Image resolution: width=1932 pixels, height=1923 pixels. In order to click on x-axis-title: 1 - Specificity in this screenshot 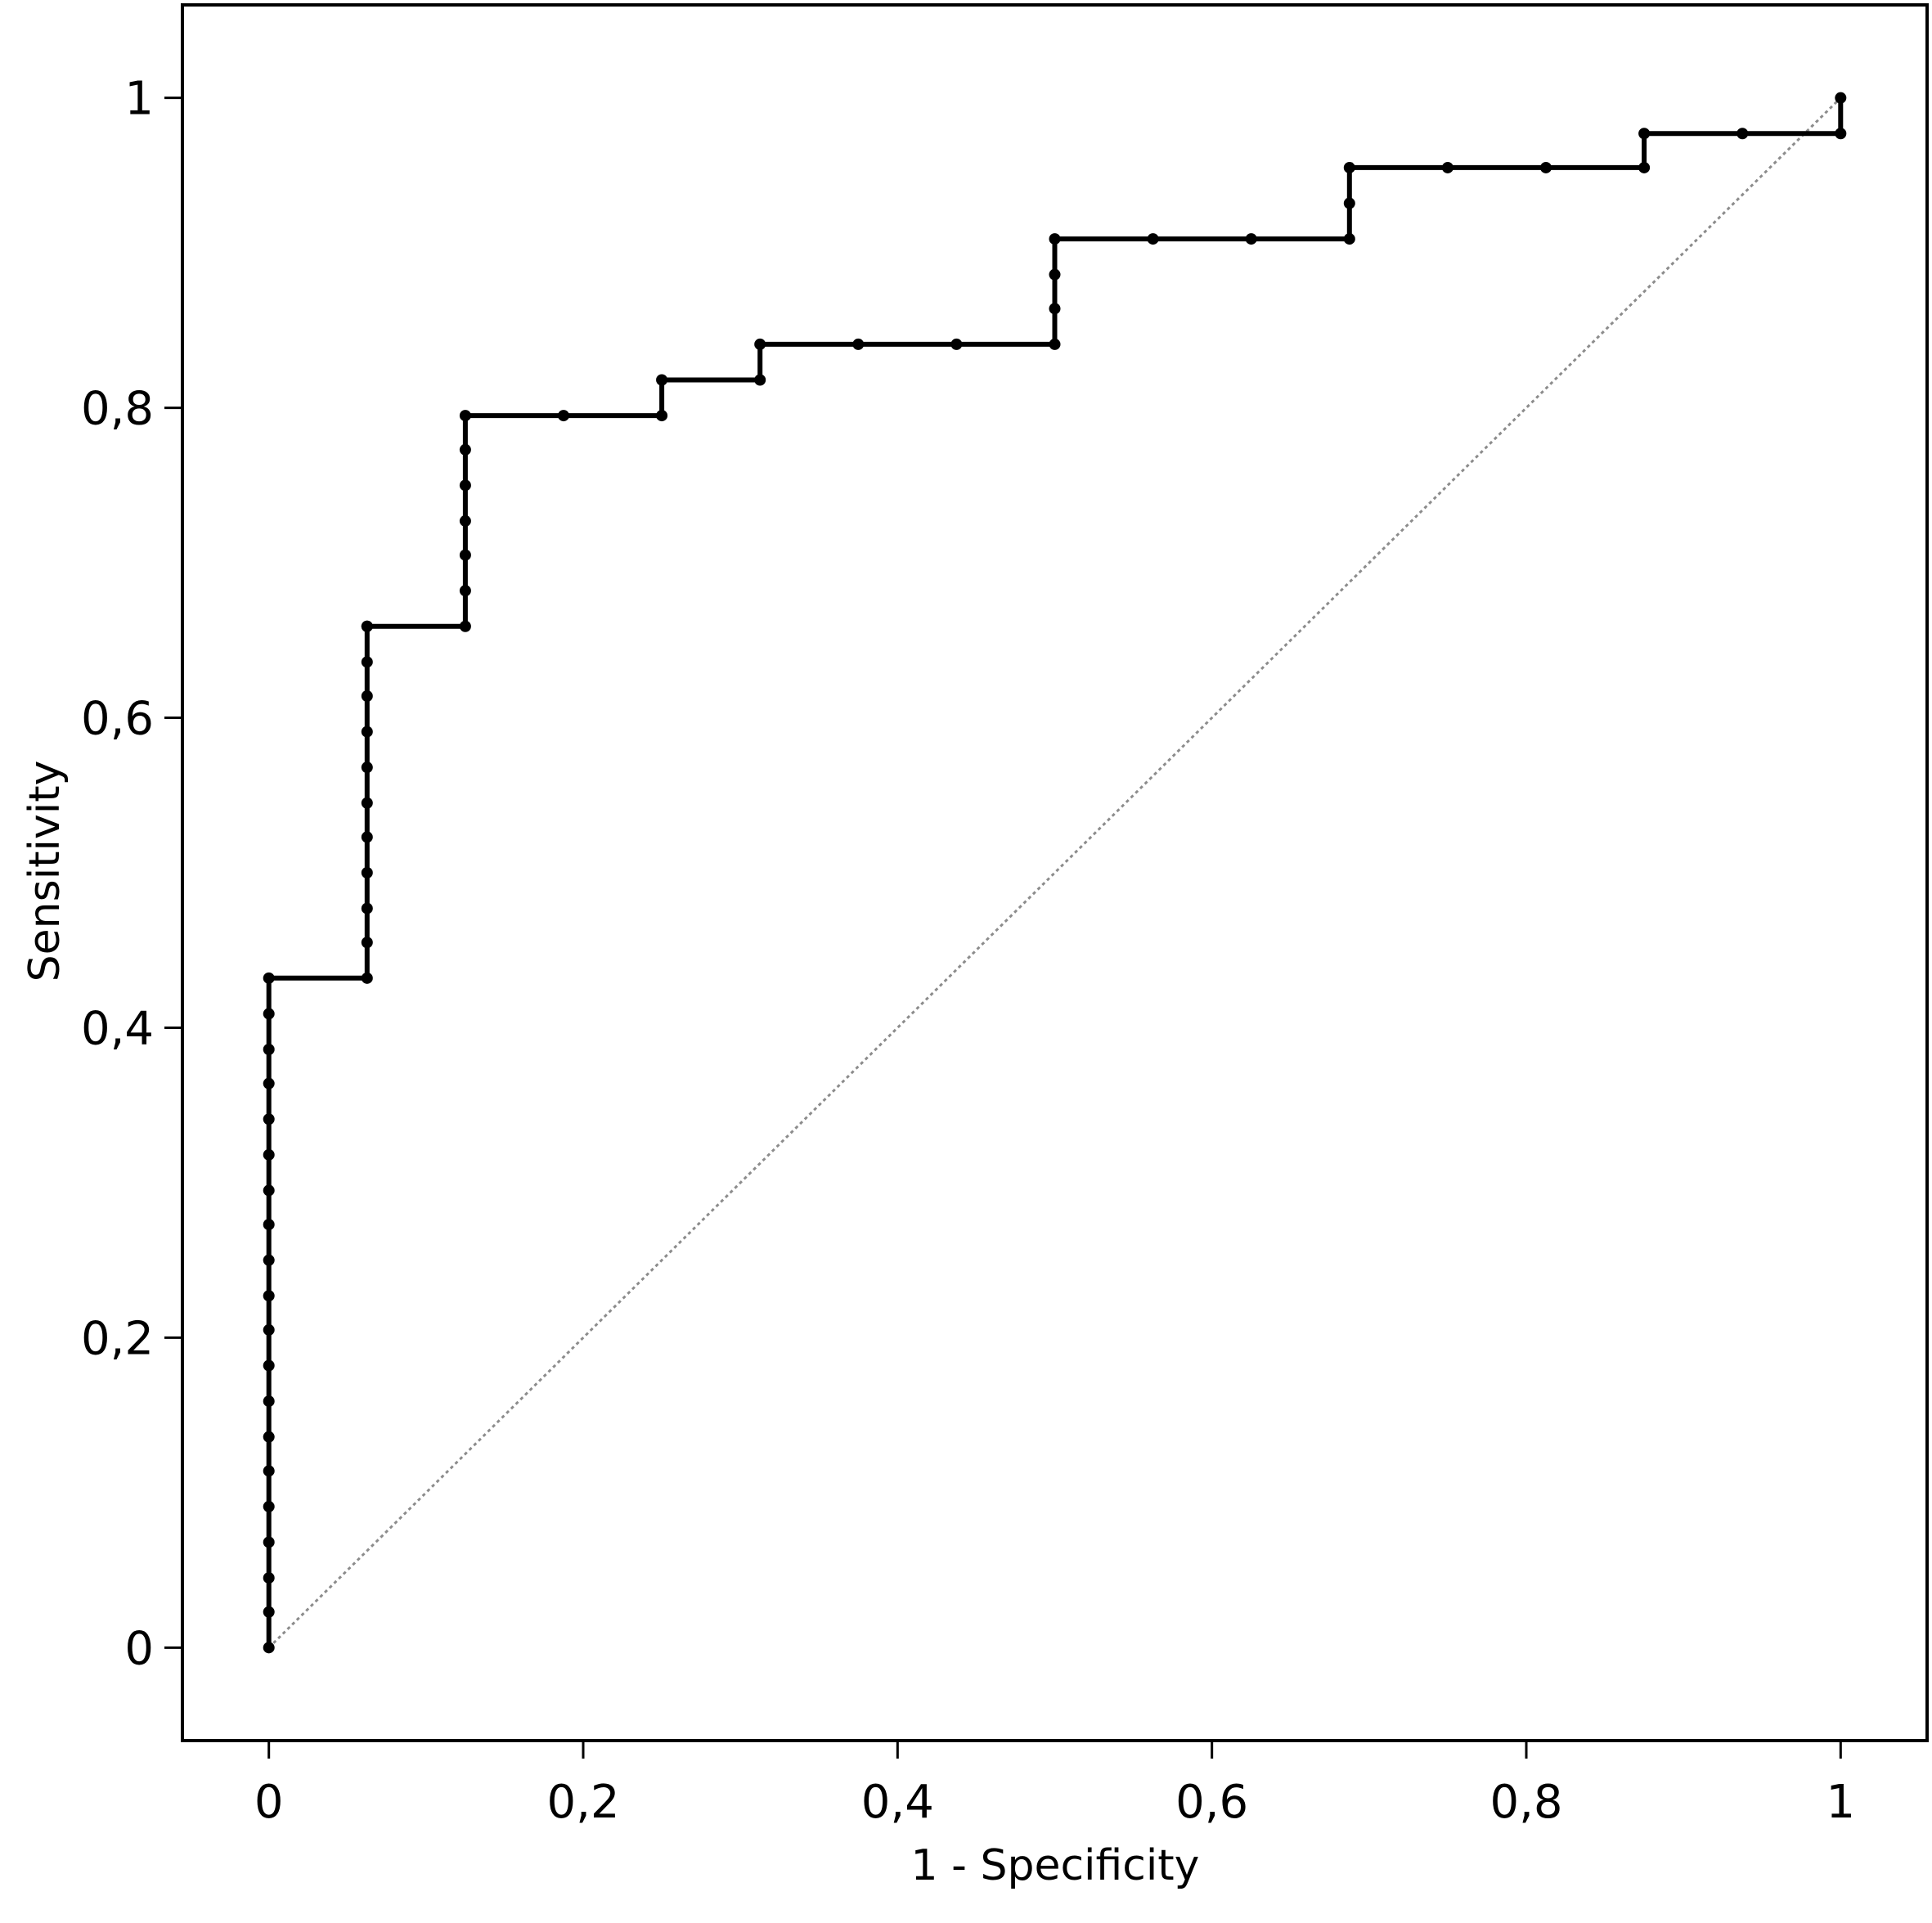, I will do `click(1056, 1865)`.